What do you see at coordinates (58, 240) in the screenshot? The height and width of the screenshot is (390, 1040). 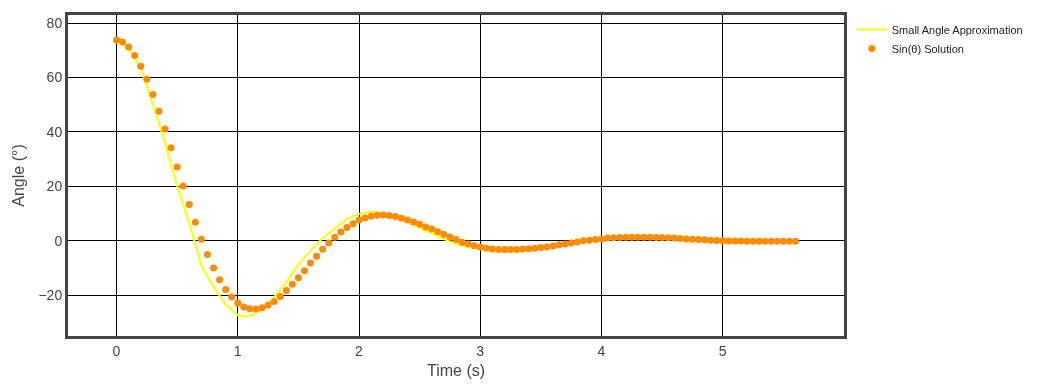 I see `y-tick-label: 0` at bounding box center [58, 240].